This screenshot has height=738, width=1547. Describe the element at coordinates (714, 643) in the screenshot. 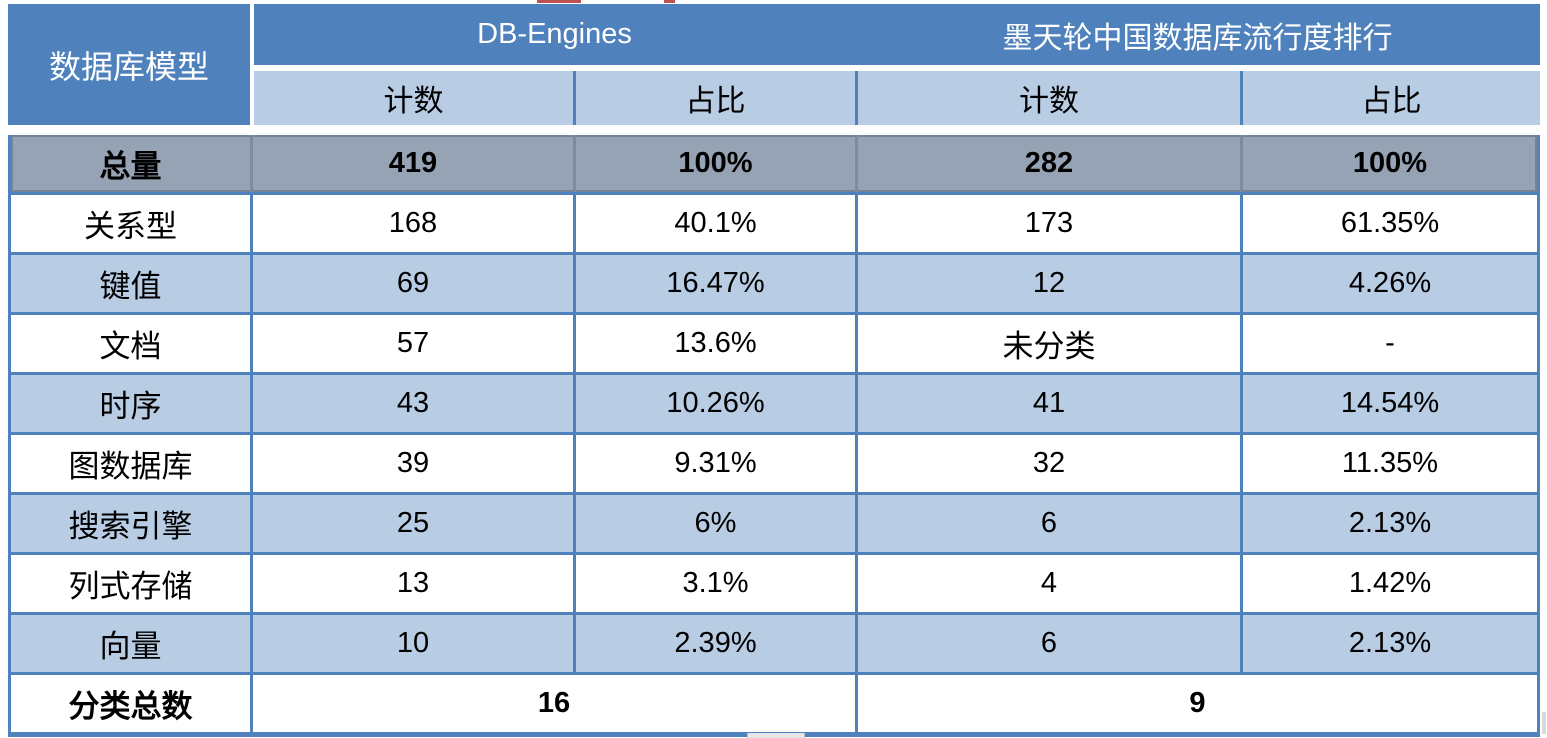

I see `cell-value: 2.39%` at that location.